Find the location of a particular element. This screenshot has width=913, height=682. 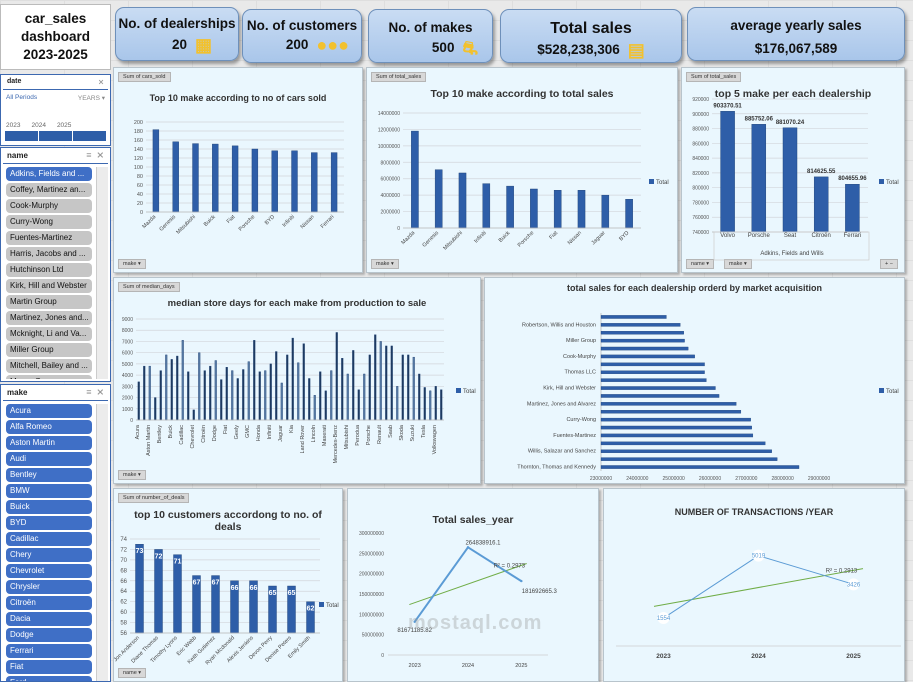

year-label: 2024 is located at coordinates (38, 125).